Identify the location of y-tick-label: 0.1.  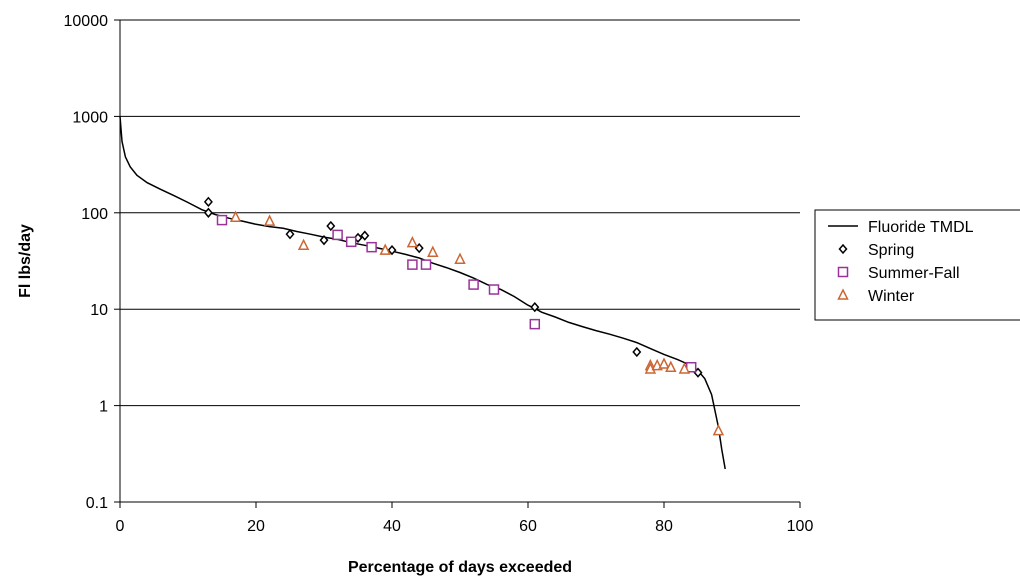
(97, 503).